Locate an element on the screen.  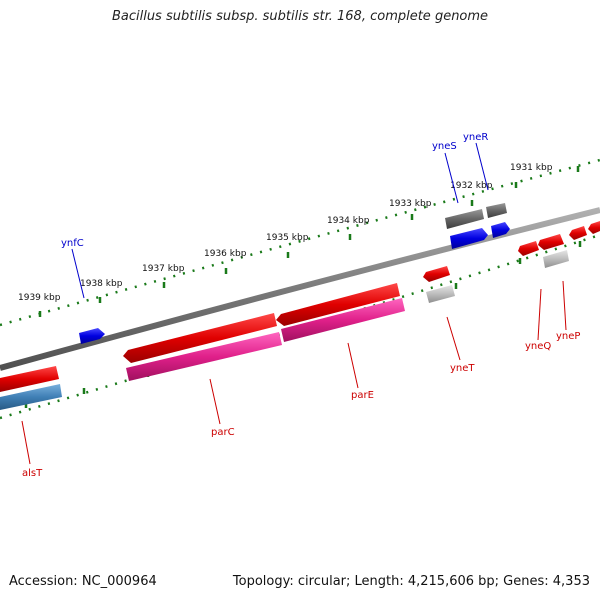
kbp-label: 1936 kbp is located at coordinates (225, 254).